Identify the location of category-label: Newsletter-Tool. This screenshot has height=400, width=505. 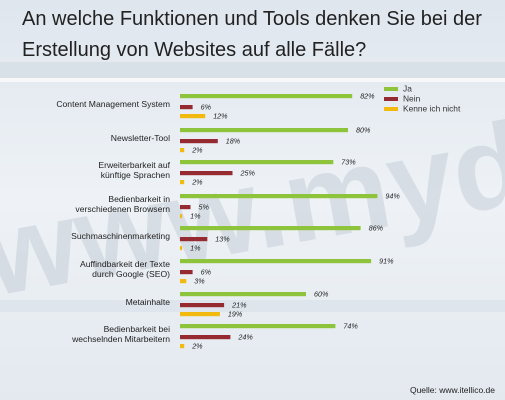
(140, 138).